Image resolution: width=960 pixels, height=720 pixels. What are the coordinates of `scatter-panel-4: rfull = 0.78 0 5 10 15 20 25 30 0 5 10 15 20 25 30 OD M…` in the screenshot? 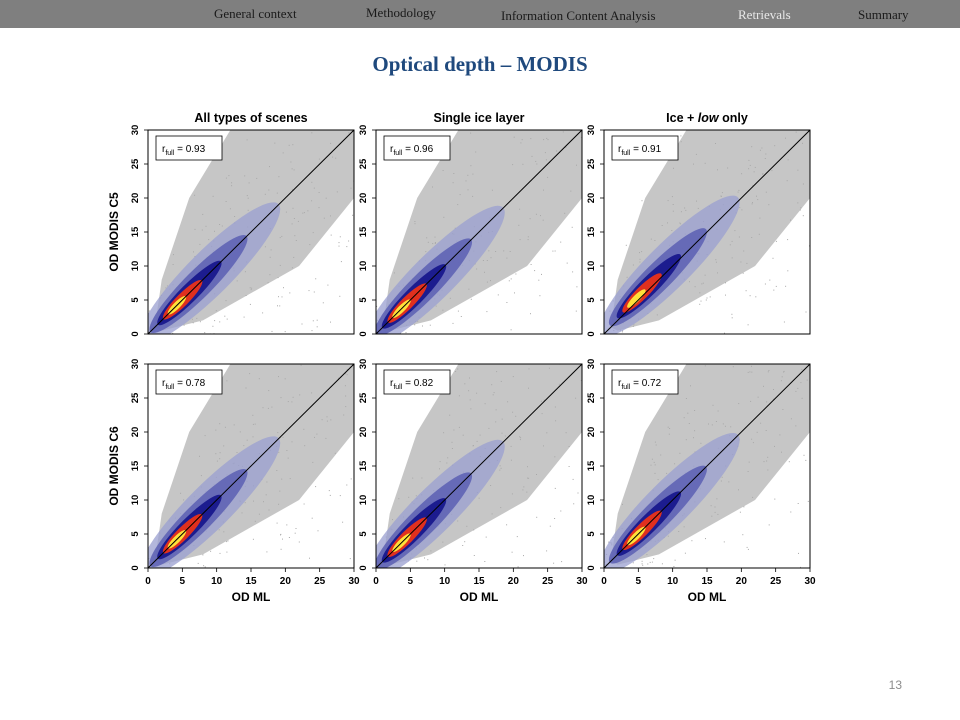 It's located at (233, 481).